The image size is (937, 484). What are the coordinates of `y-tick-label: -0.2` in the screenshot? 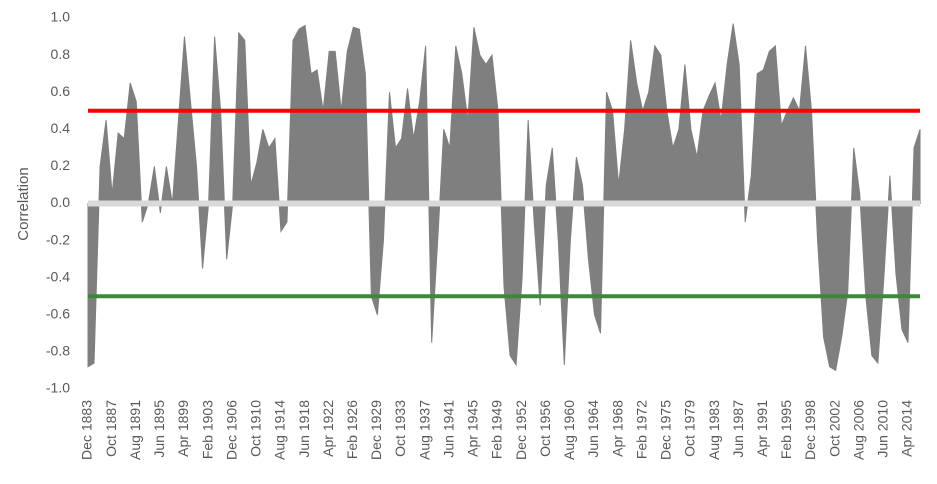 It's located at (58, 239).